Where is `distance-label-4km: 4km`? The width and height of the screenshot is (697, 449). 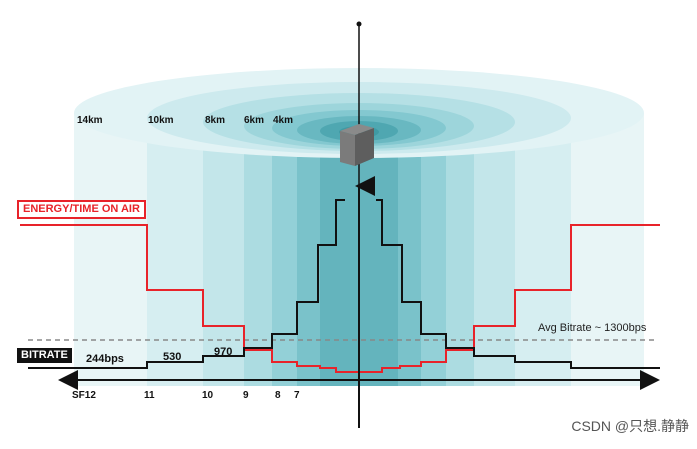 distance-label-4km: 4km is located at coordinates (283, 120).